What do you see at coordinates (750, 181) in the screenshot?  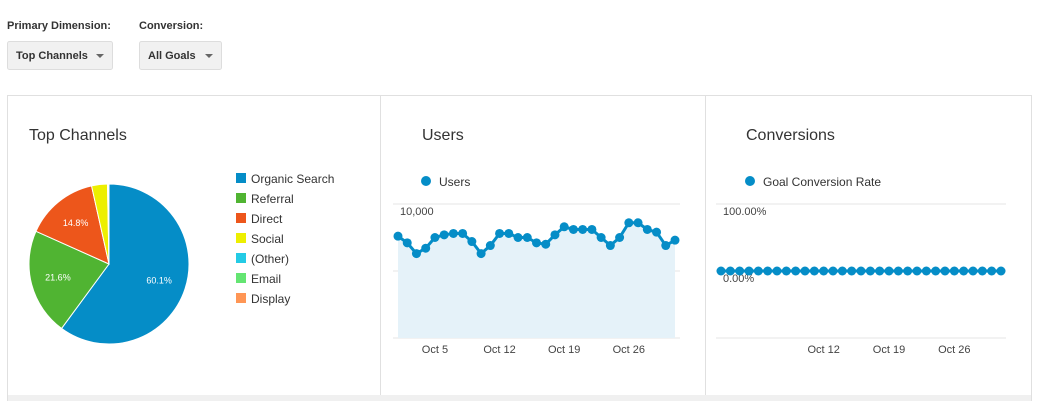 I see `legend-marker` at bounding box center [750, 181].